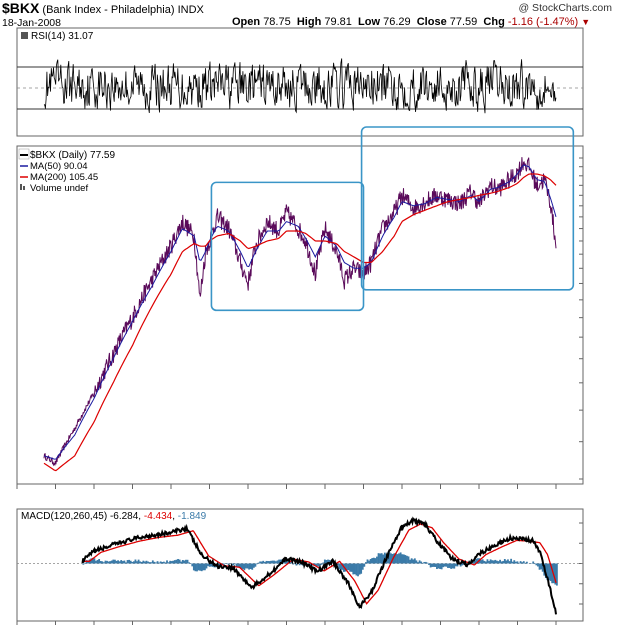 This screenshot has height=639, width=620. I want to click on high-value: 79.81, so click(338, 22).